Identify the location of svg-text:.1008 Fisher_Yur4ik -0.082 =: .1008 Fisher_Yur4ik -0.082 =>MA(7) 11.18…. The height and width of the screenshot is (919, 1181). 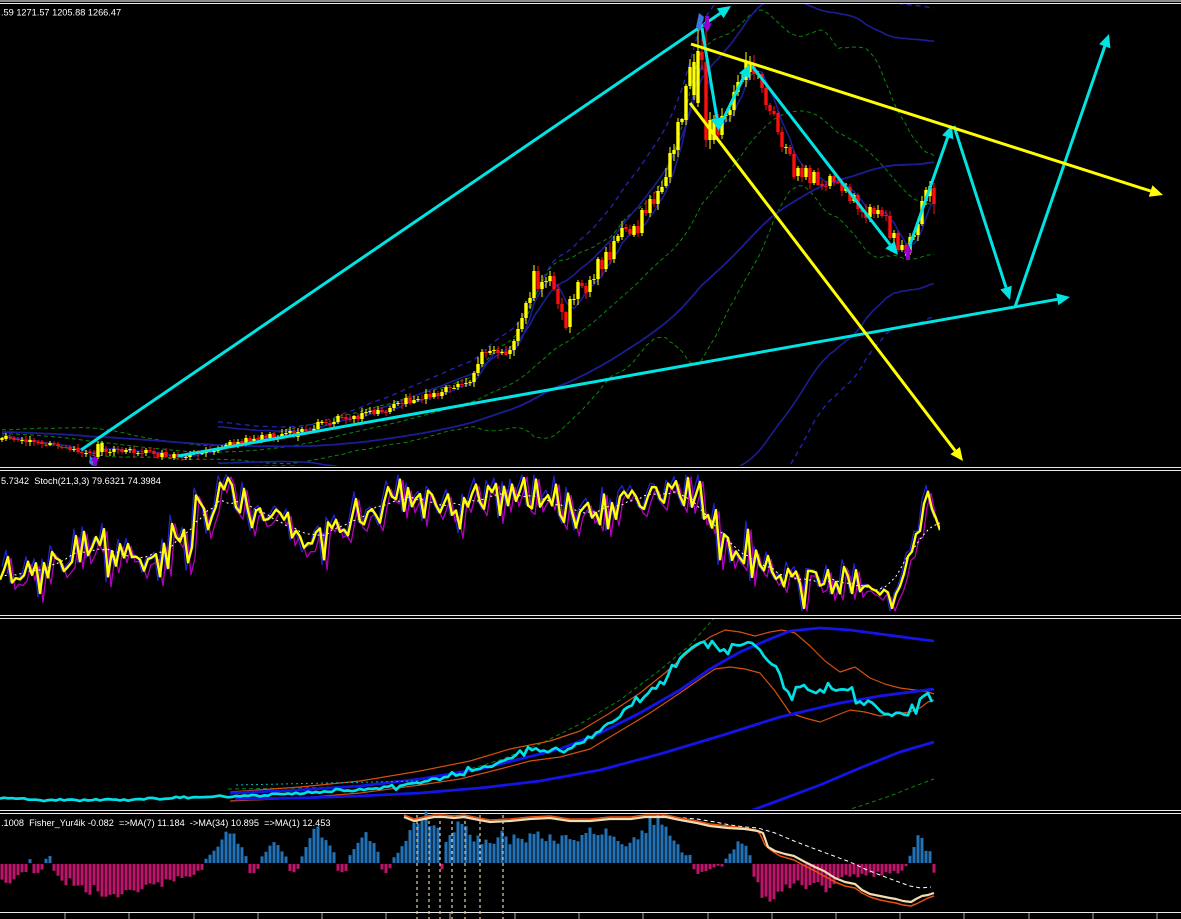
(166, 823).